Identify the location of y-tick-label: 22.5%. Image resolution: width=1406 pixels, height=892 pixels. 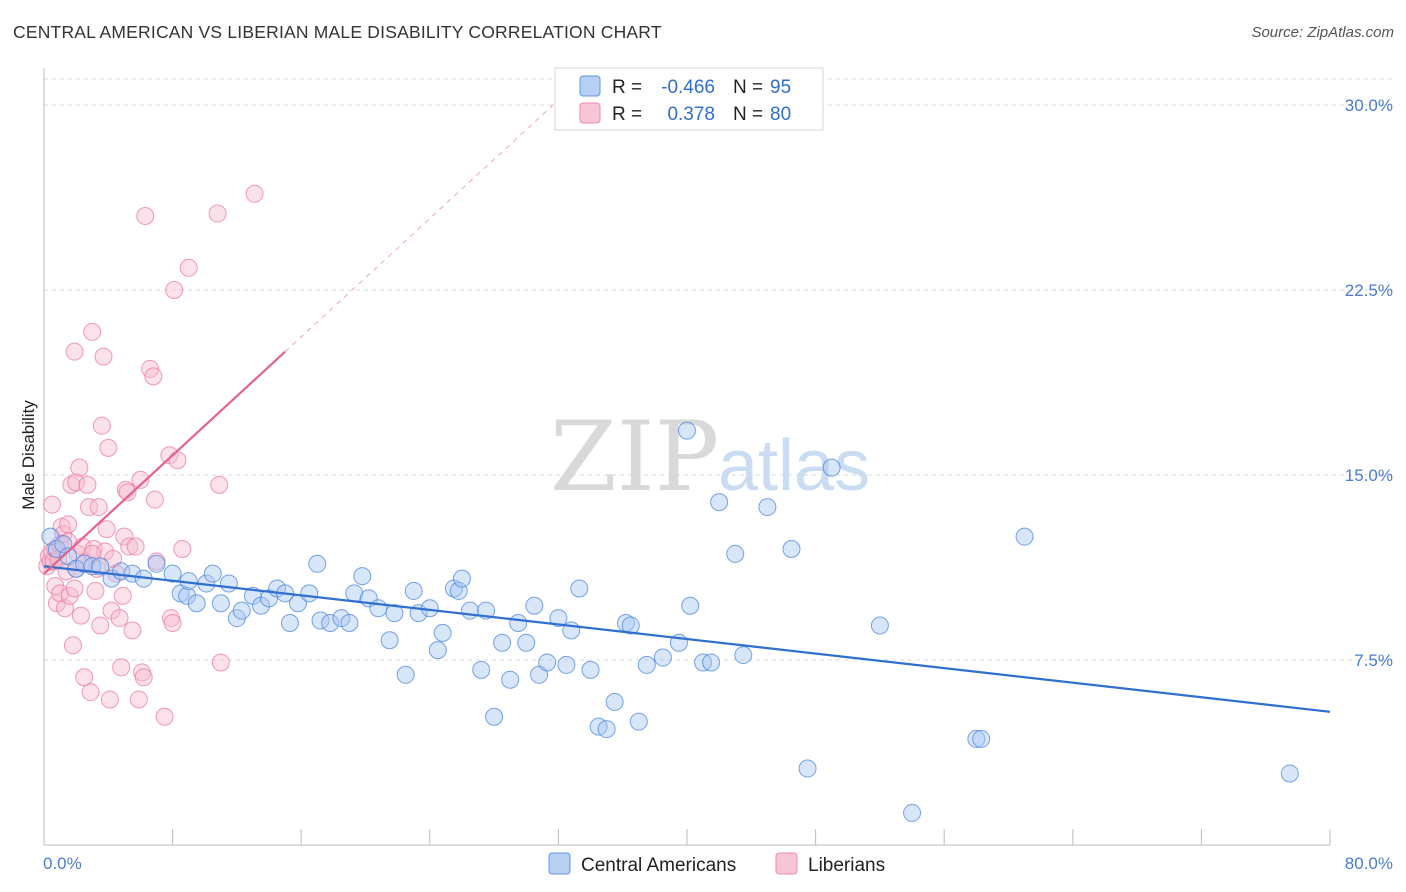
(1369, 290).